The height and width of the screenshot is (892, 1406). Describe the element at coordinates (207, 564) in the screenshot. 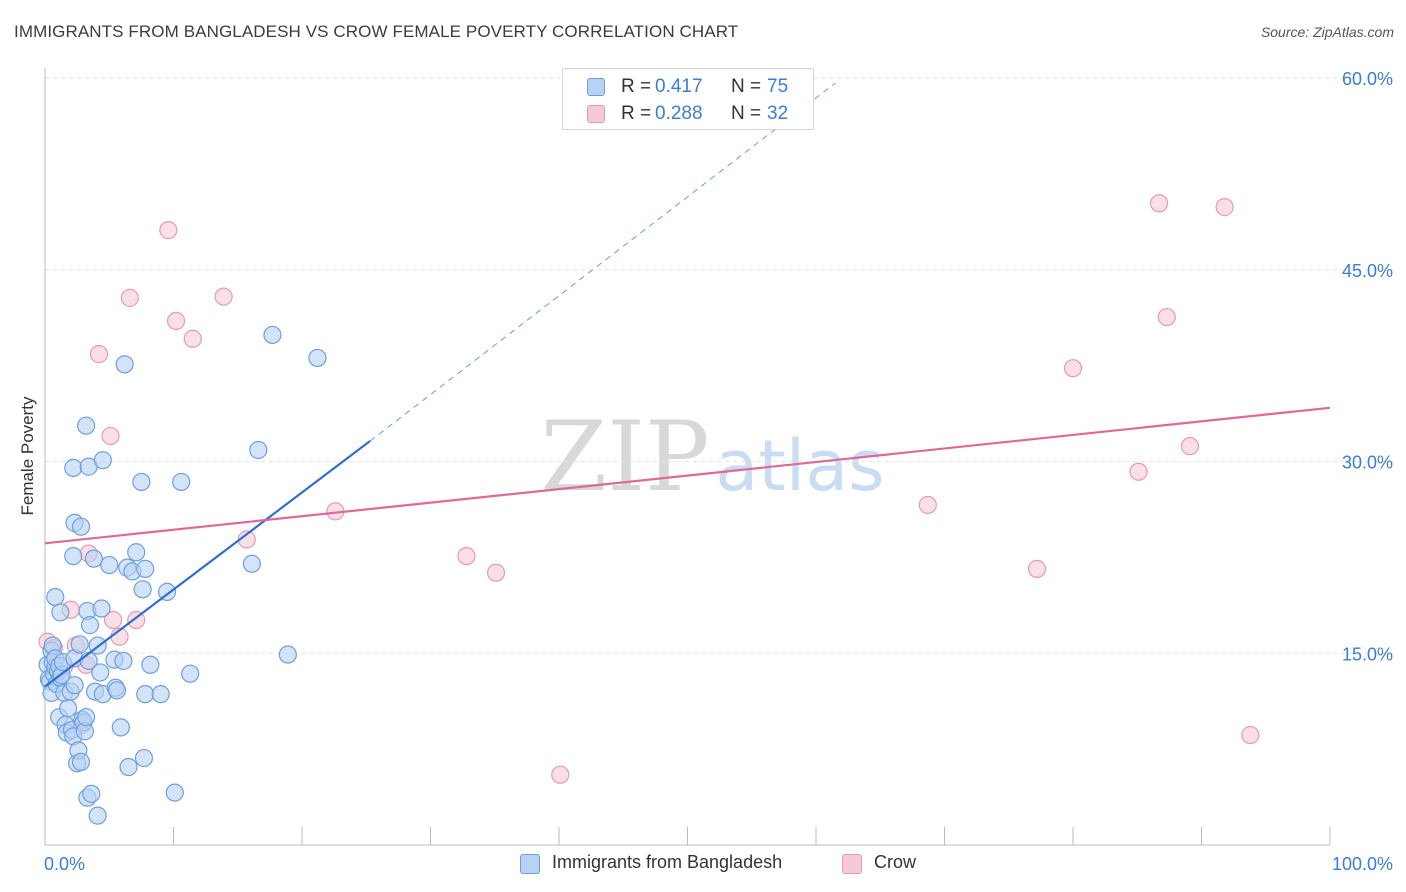

I see `bangladesh-trend-line` at that location.